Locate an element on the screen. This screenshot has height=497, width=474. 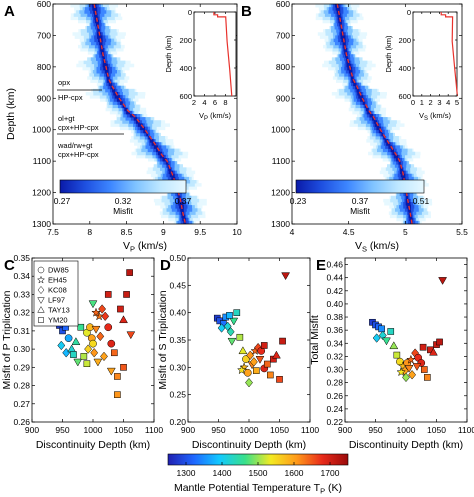
legend-label: DW85 is located at coordinates (58, 270).